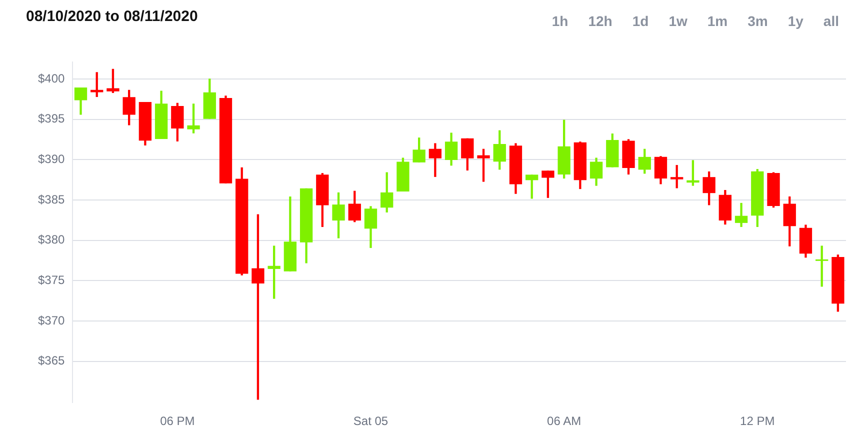 Image resolution: width=860 pixels, height=441 pixels. What do you see at coordinates (52, 361) in the screenshot?
I see `y-tick-label: $365` at bounding box center [52, 361].